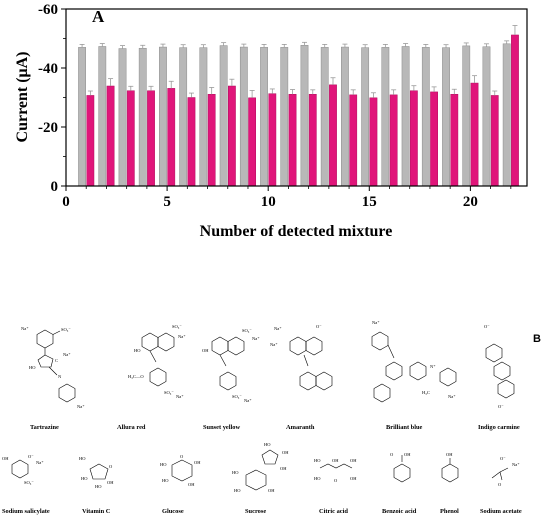 This screenshot has height=526, width=550. What do you see at coordinates (48, 69) in the screenshot?
I see `y-tick-label-2: -40` at bounding box center [48, 69].